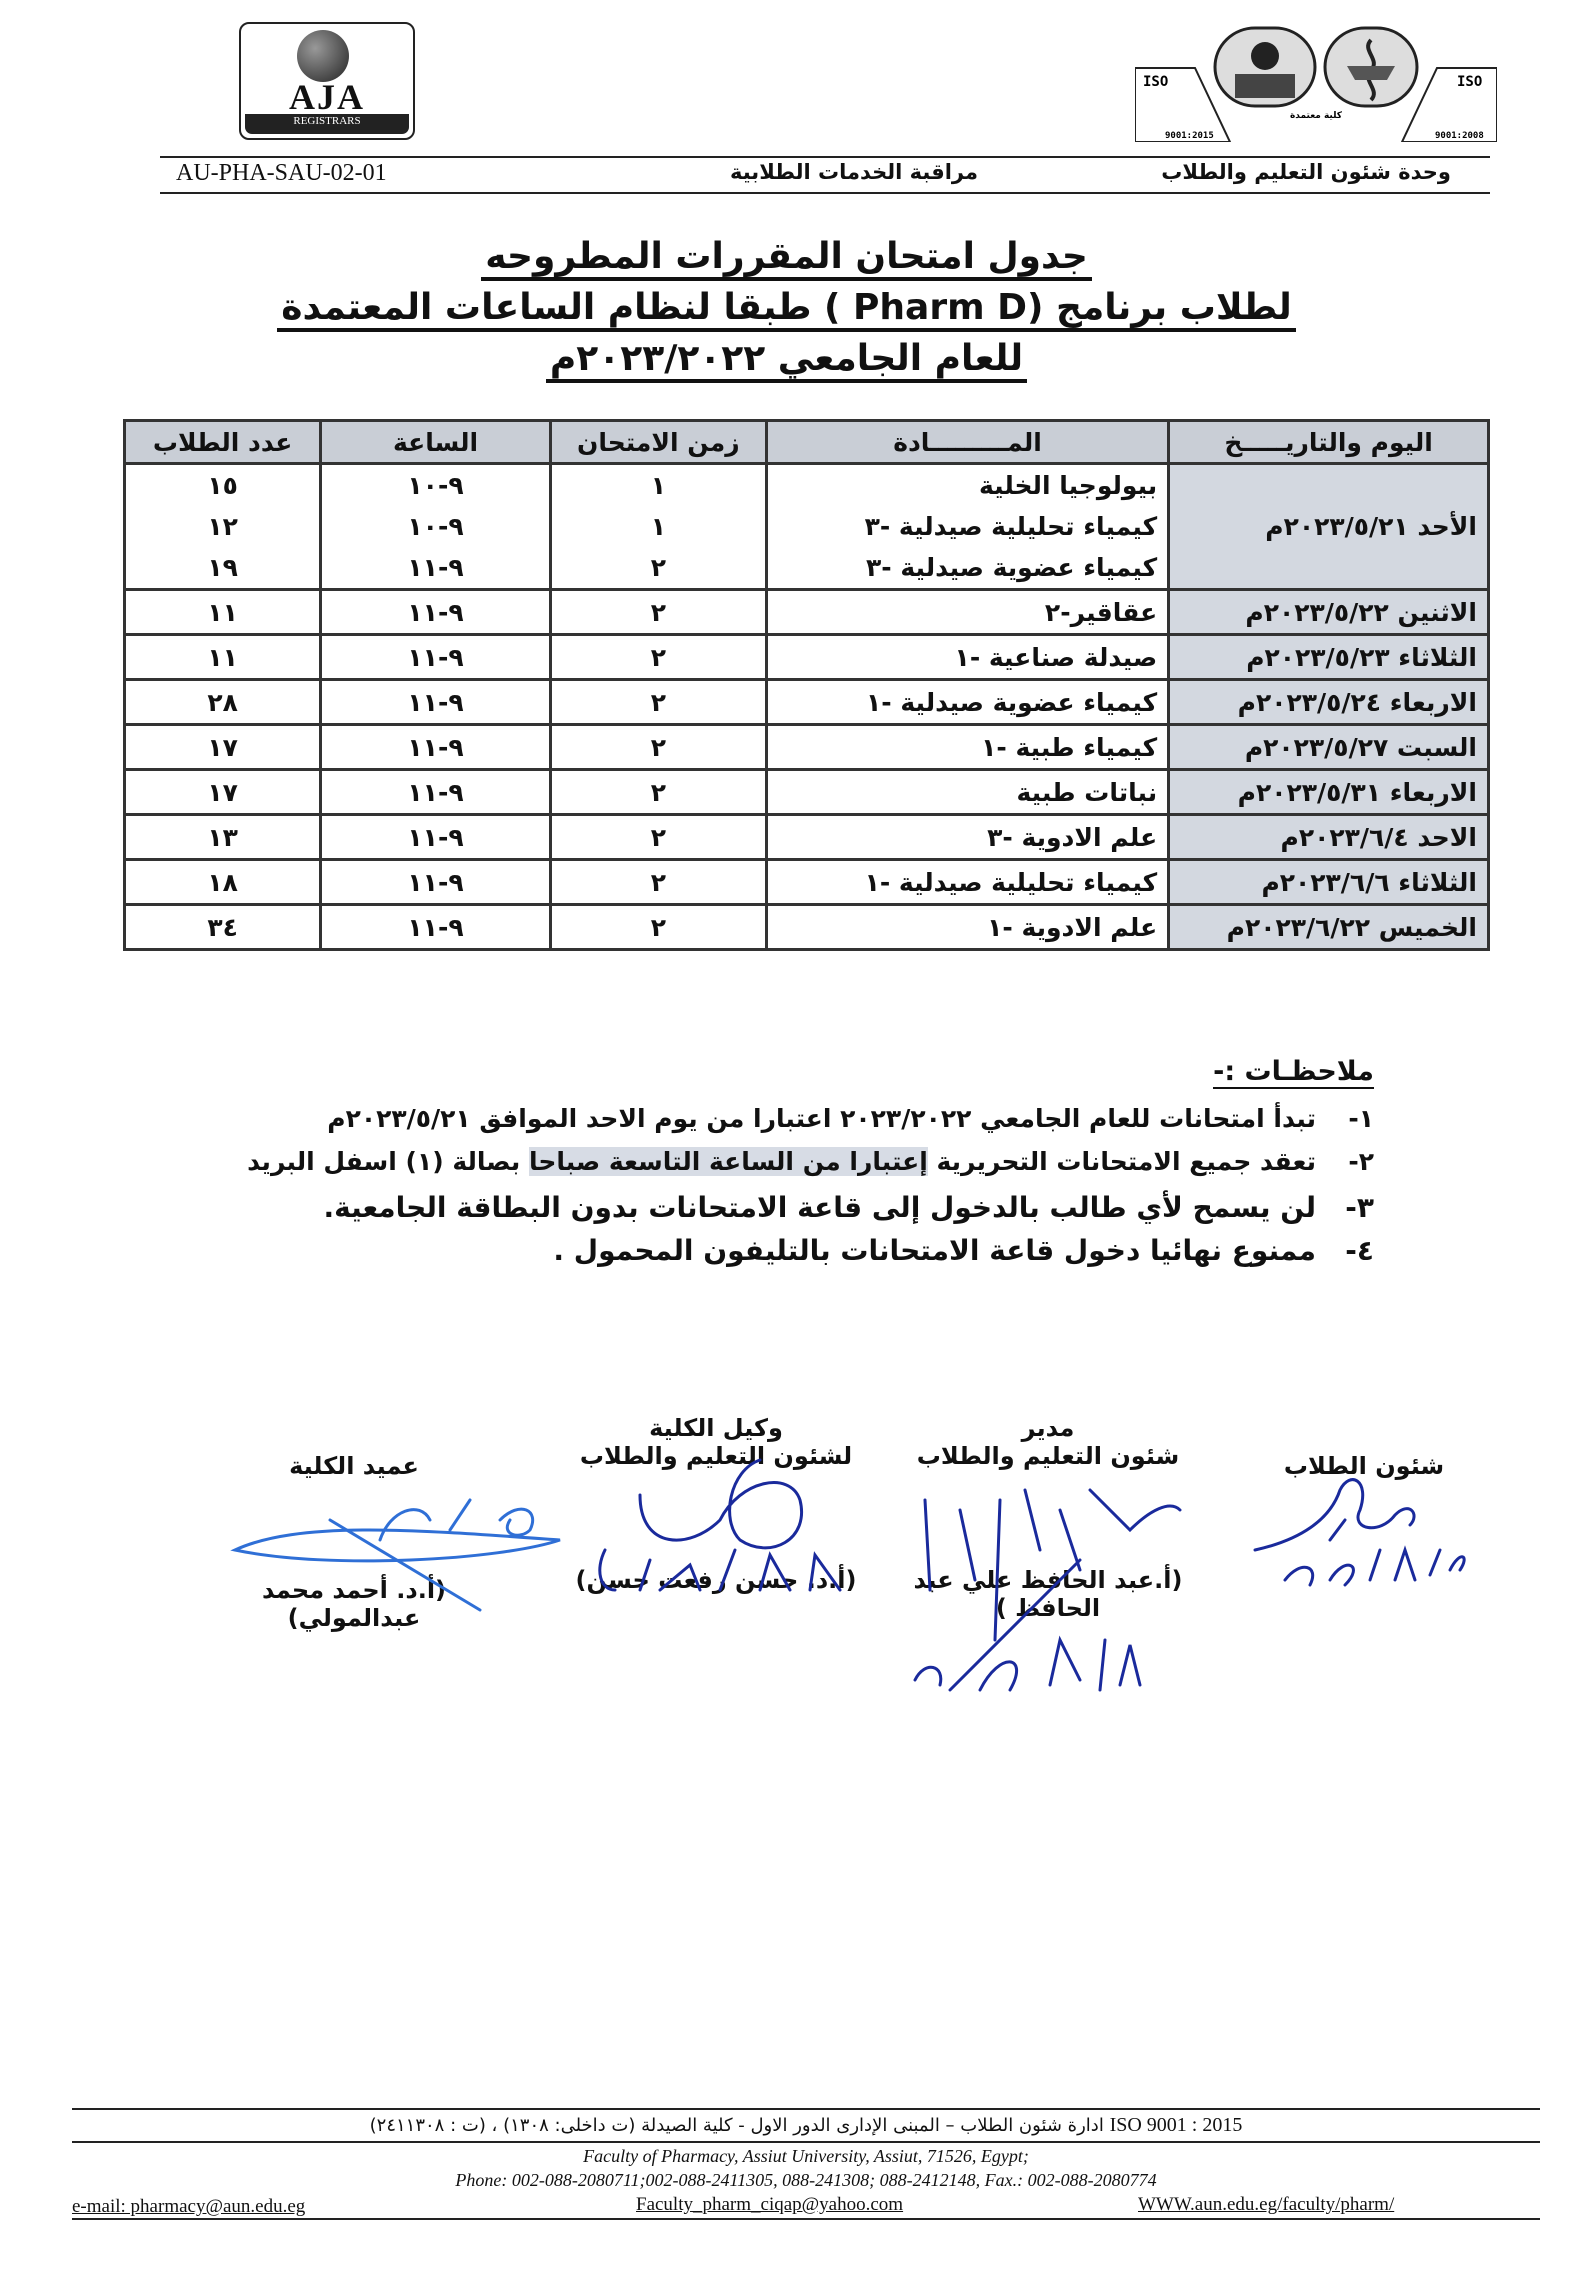 Image resolution: width=1573 pixels, height=2277 pixels. I want to click on signature-dean, so click(395, 1555).